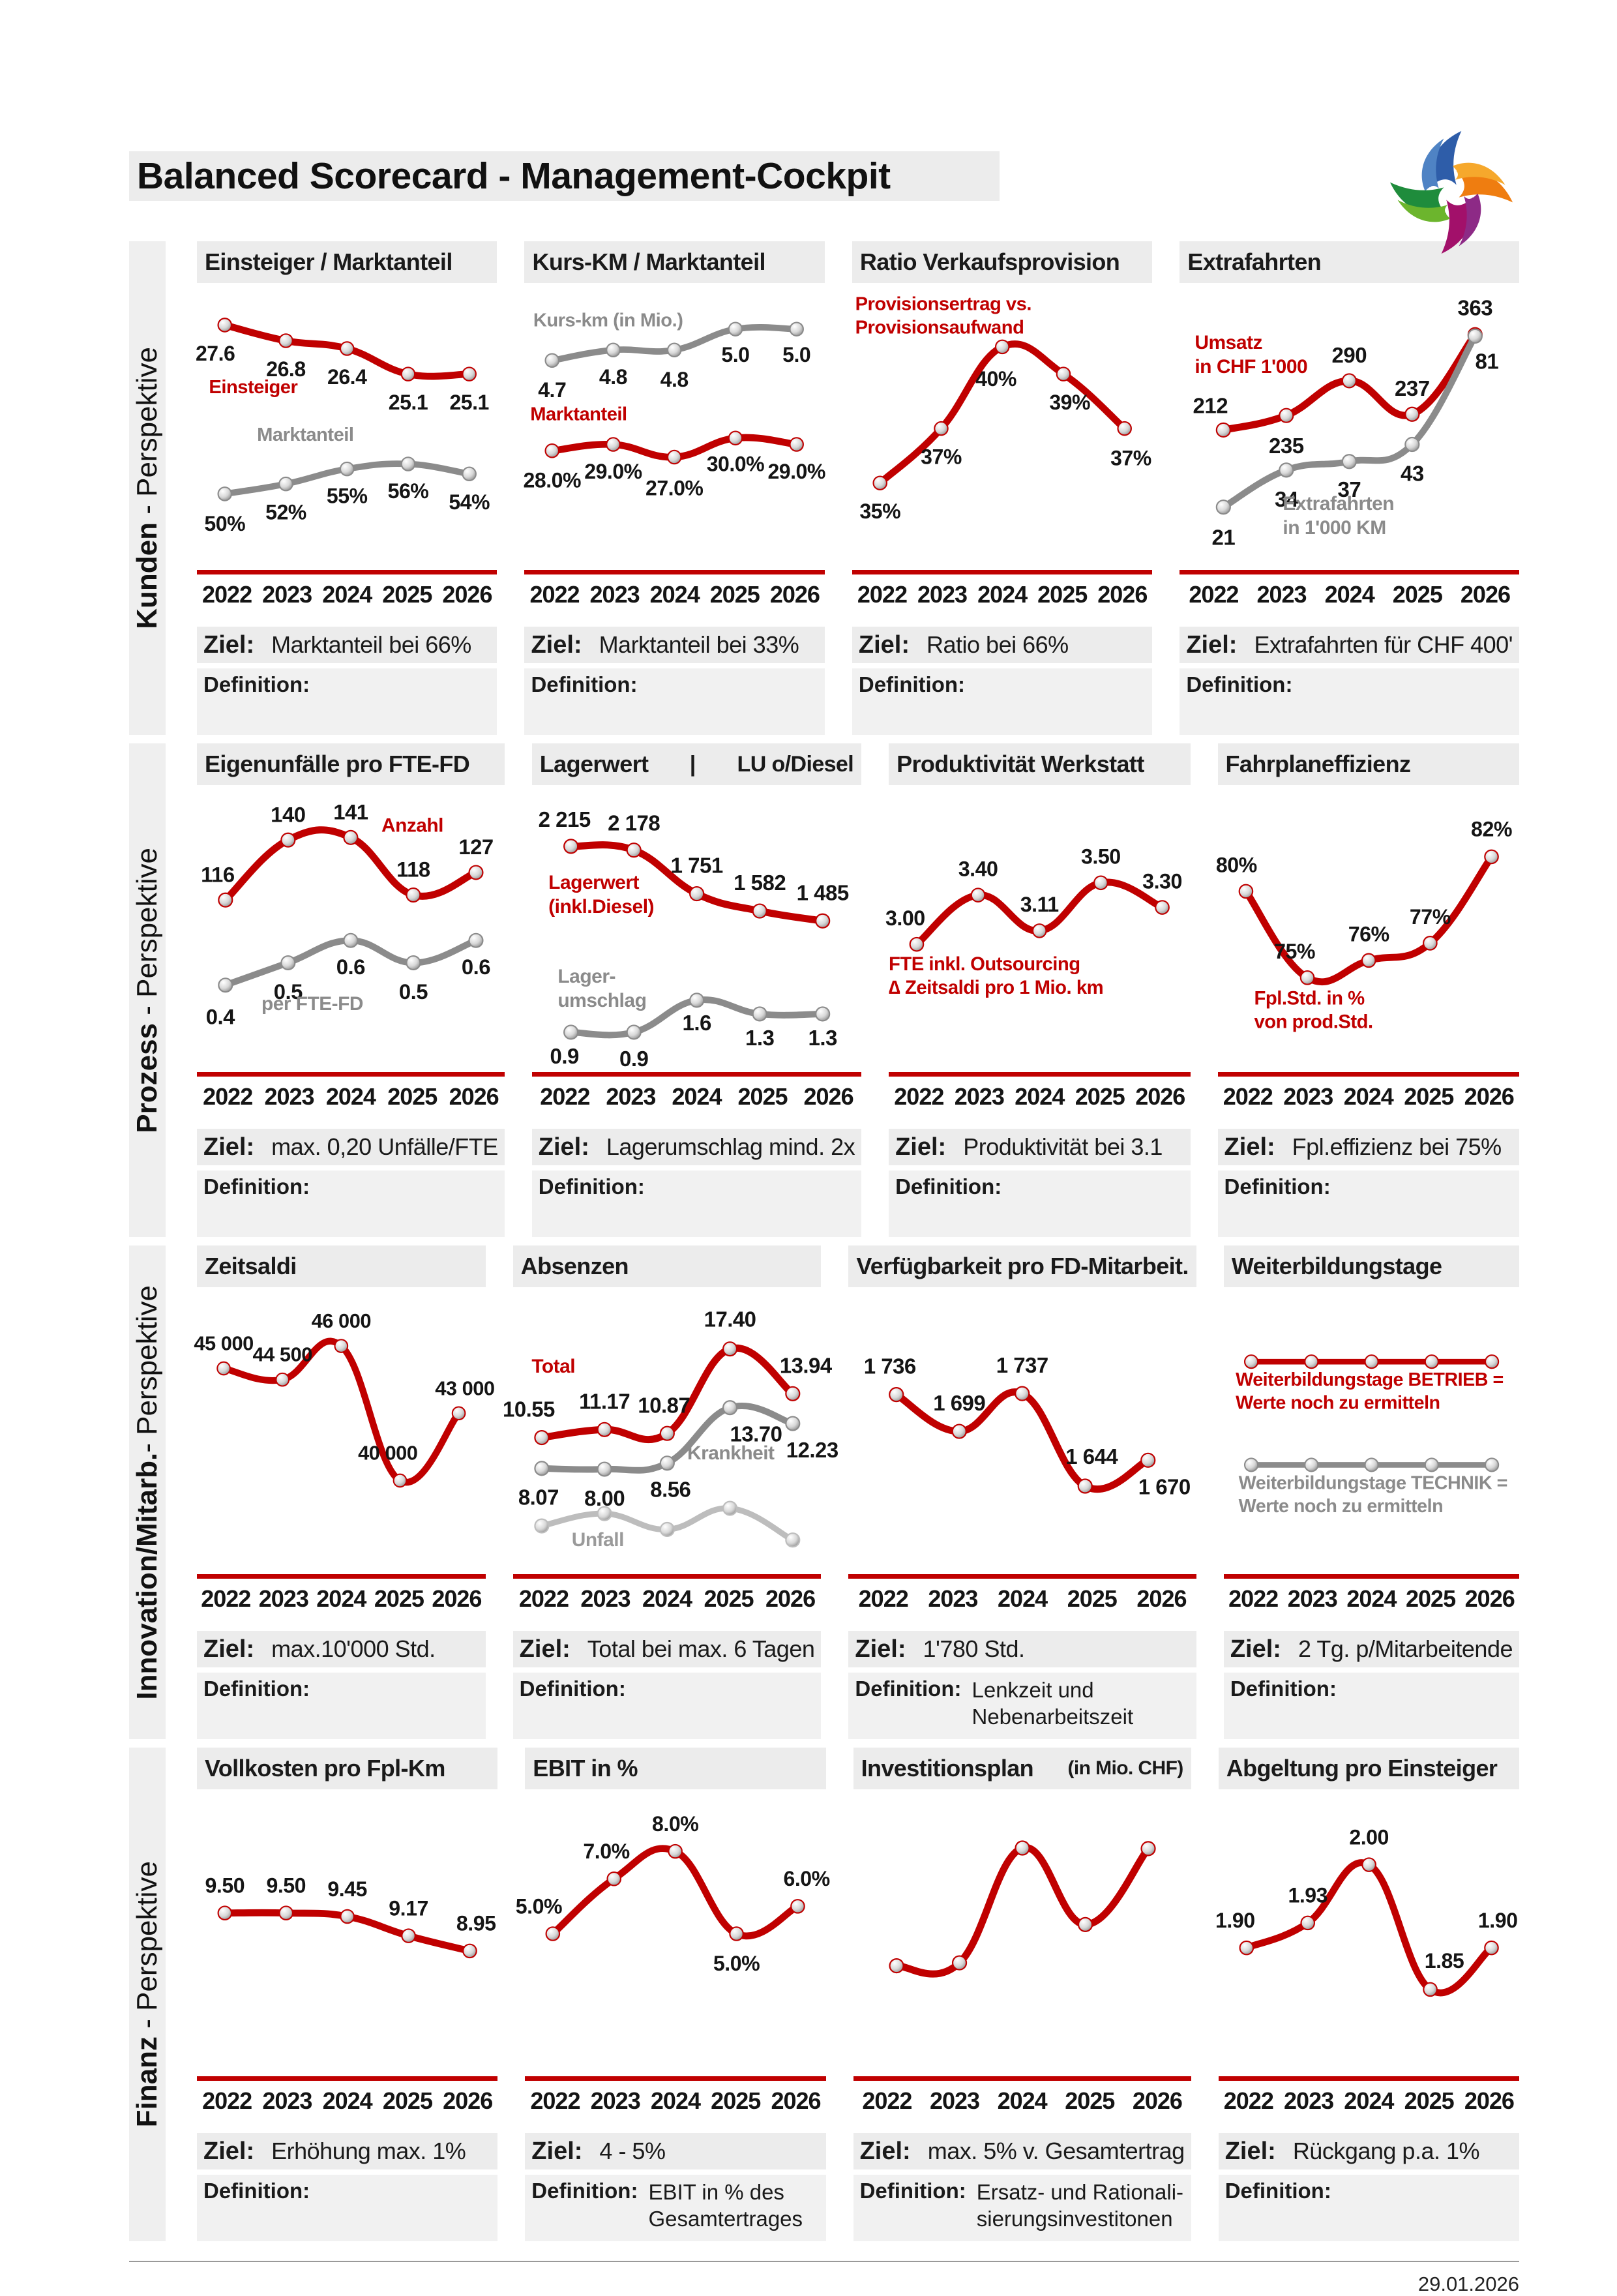  I want to click on kpi-title-bar: Vollkosten pro Fpl-Km, so click(347, 1768).